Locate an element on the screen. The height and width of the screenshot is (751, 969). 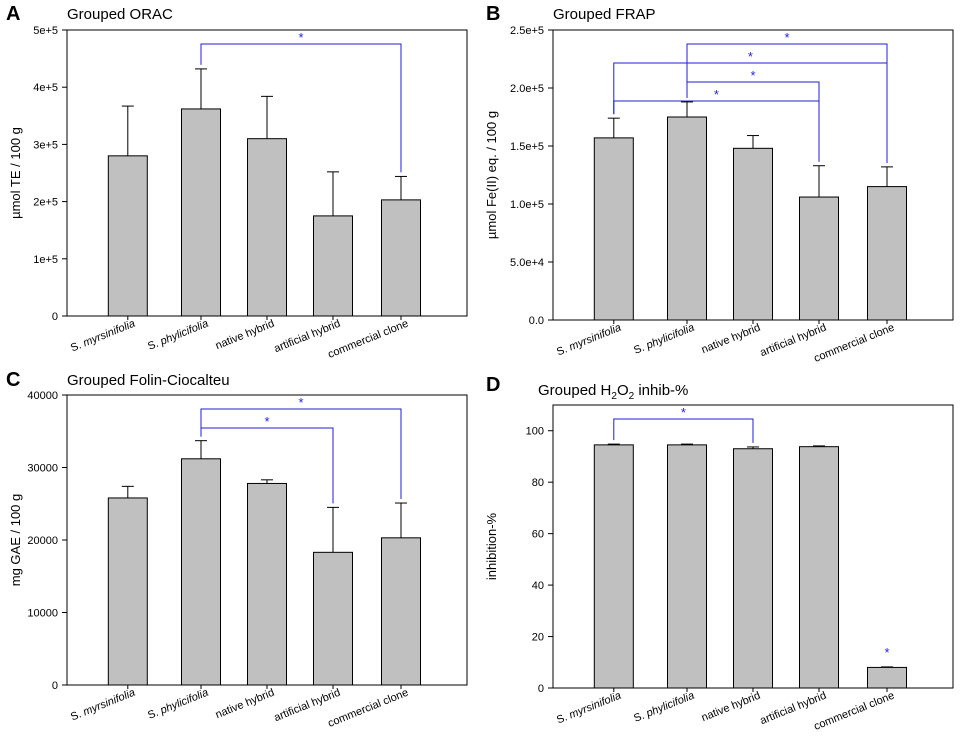
y-tick-label: 1.5e+5 is located at coordinates (527, 147).